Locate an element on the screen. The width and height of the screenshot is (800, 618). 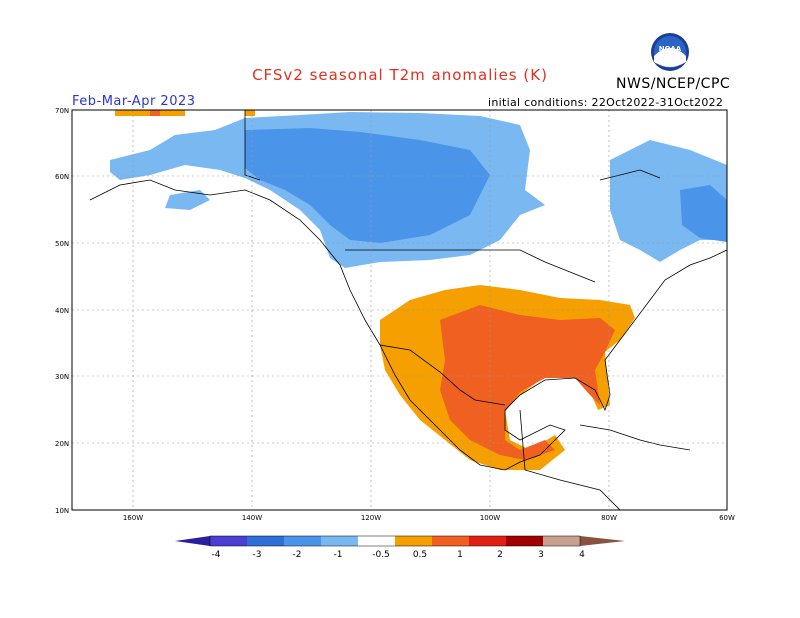
svg-text: NOAA is located at coordinates (670, 49).